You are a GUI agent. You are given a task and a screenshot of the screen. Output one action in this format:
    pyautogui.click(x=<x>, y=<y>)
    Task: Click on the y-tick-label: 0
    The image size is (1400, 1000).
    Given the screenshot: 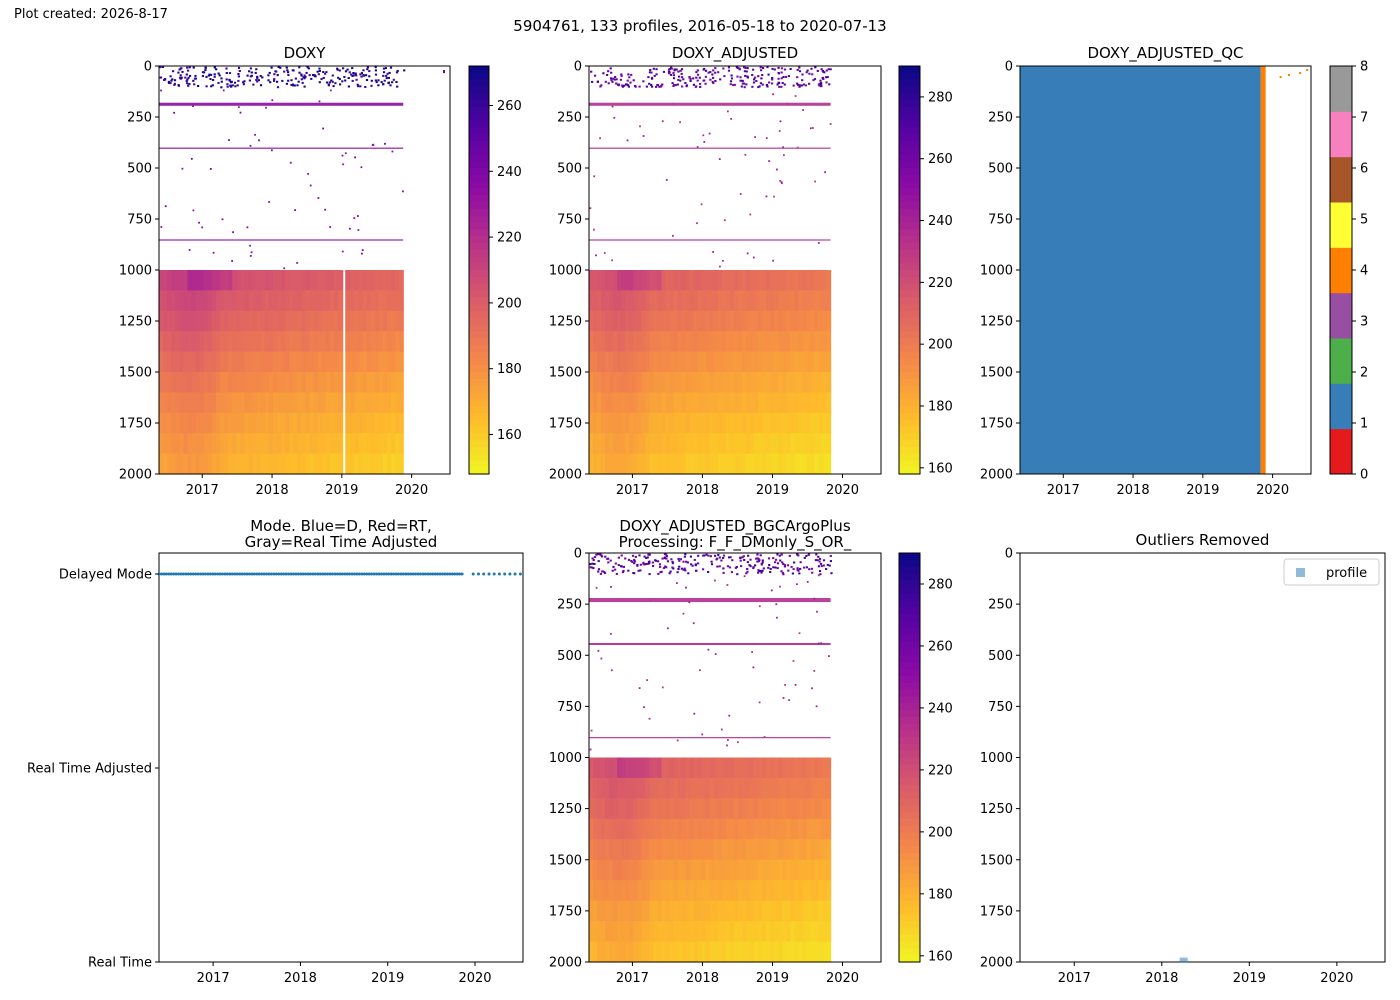 What is the action you would take?
    pyautogui.click(x=578, y=67)
    